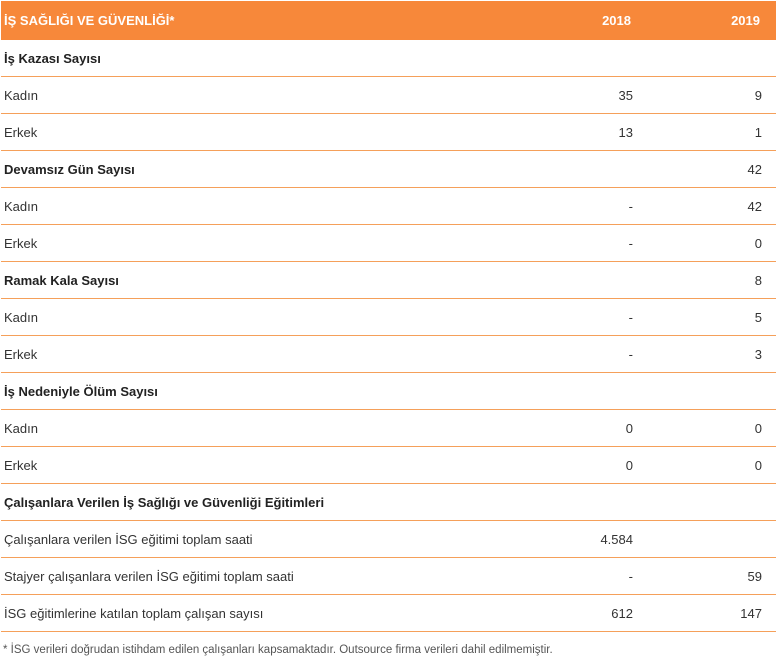 The image size is (782, 665). I want to click on value-2018: 13, so click(625, 132).